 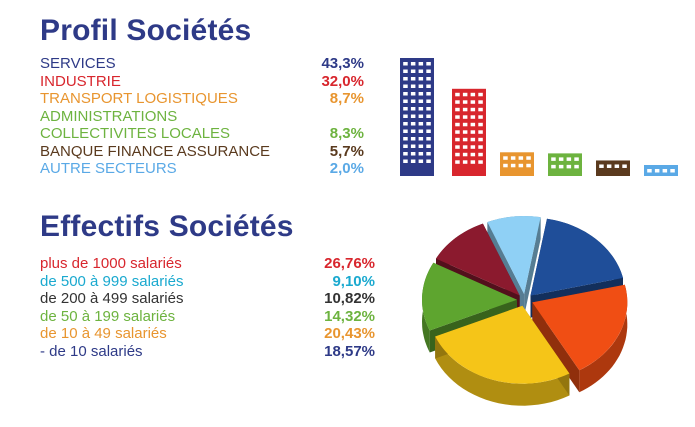 I want to click on effectifs-label: de 50 à 199 salariés, so click(x=108, y=316).